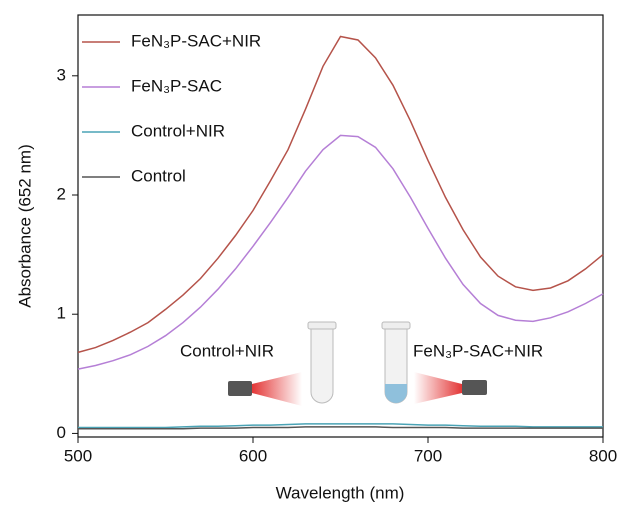  Describe the element at coordinates (78, 455) in the screenshot. I see `x-tick-label: 500` at that location.